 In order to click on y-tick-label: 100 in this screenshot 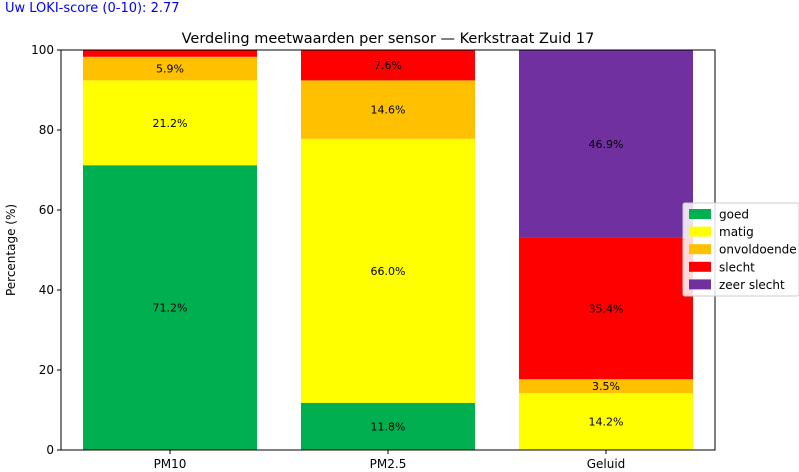, I will do `click(42, 50)`.